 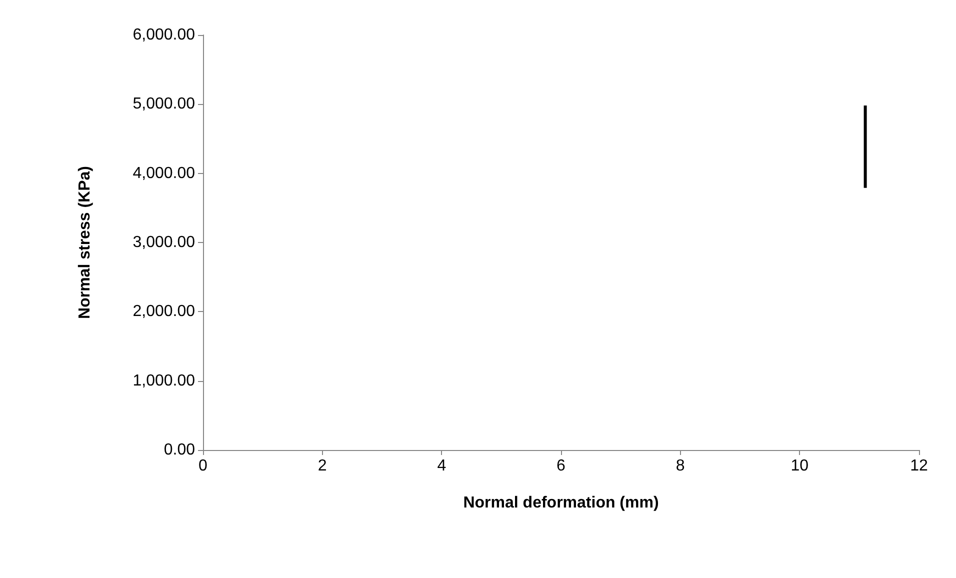 What do you see at coordinates (799, 466) in the screenshot?
I see `x-tick-label: 10` at bounding box center [799, 466].